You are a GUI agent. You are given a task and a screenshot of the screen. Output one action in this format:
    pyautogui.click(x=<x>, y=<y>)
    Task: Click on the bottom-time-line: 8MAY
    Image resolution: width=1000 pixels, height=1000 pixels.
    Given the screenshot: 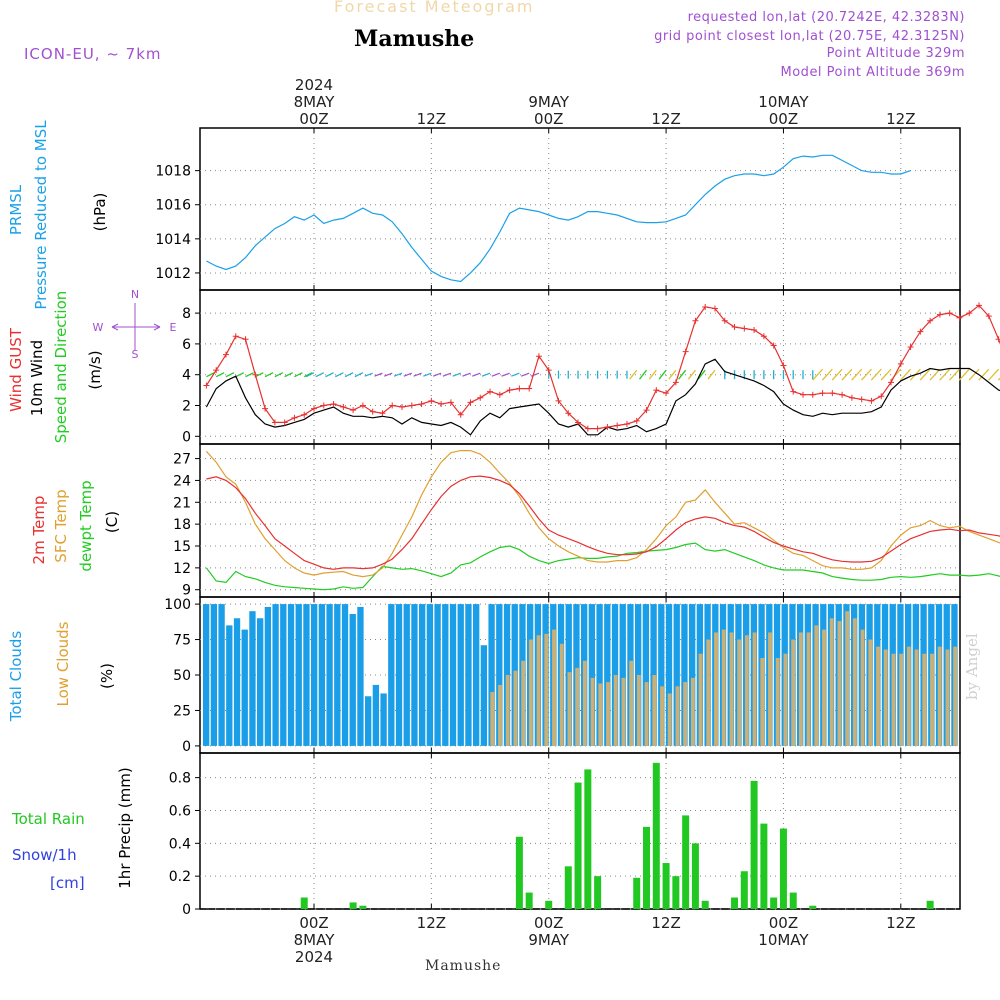 What is the action you would take?
    pyautogui.click(x=314, y=940)
    